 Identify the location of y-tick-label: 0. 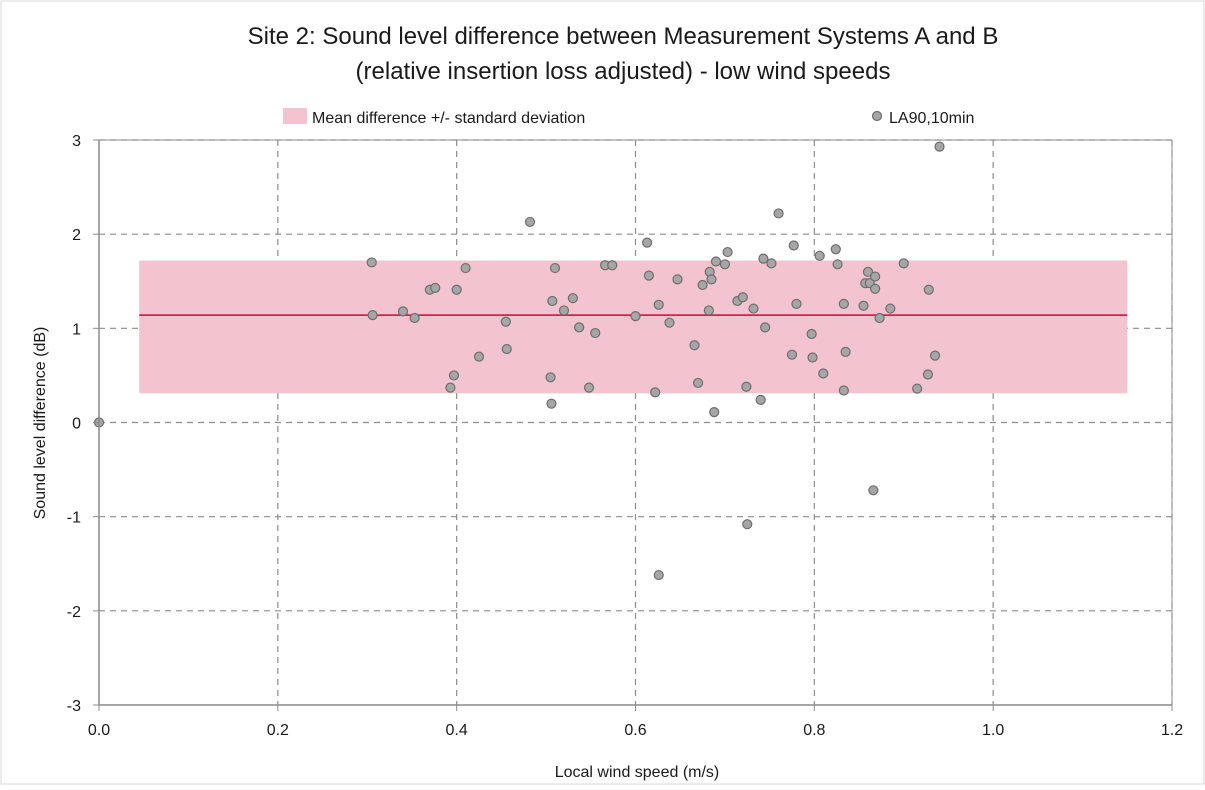
(76, 424).